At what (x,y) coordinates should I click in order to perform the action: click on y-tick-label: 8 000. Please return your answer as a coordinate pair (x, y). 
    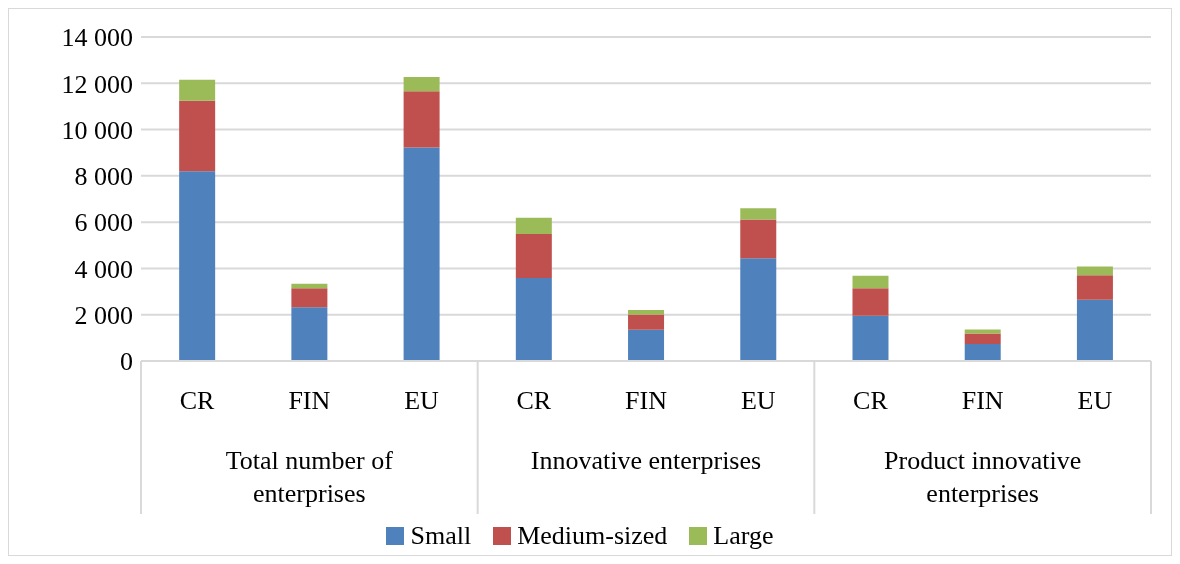
    Looking at the image, I should click on (103, 177).